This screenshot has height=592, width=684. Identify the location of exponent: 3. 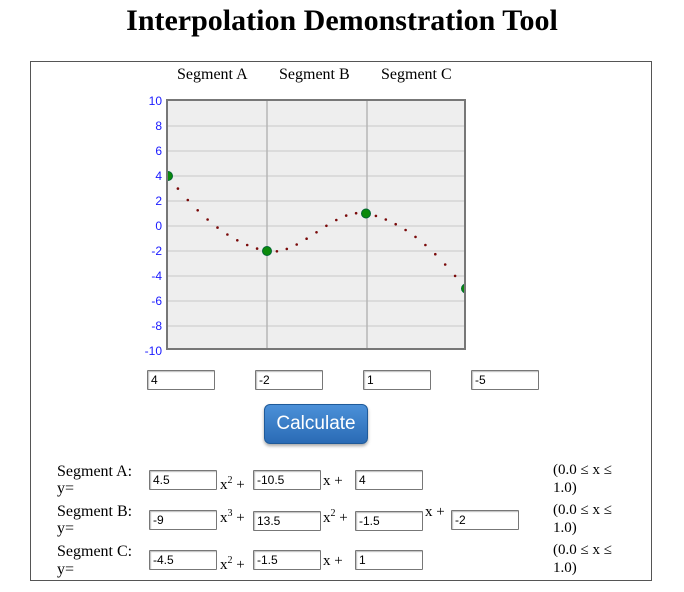
(230, 513).